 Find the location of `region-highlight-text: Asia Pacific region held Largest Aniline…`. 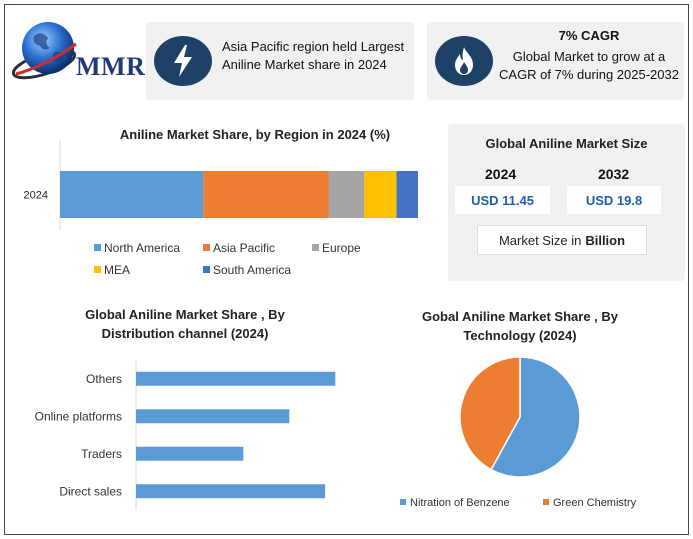

region-highlight-text: Asia Pacific region held Largest Aniline… is located at coordinates (313, 55).